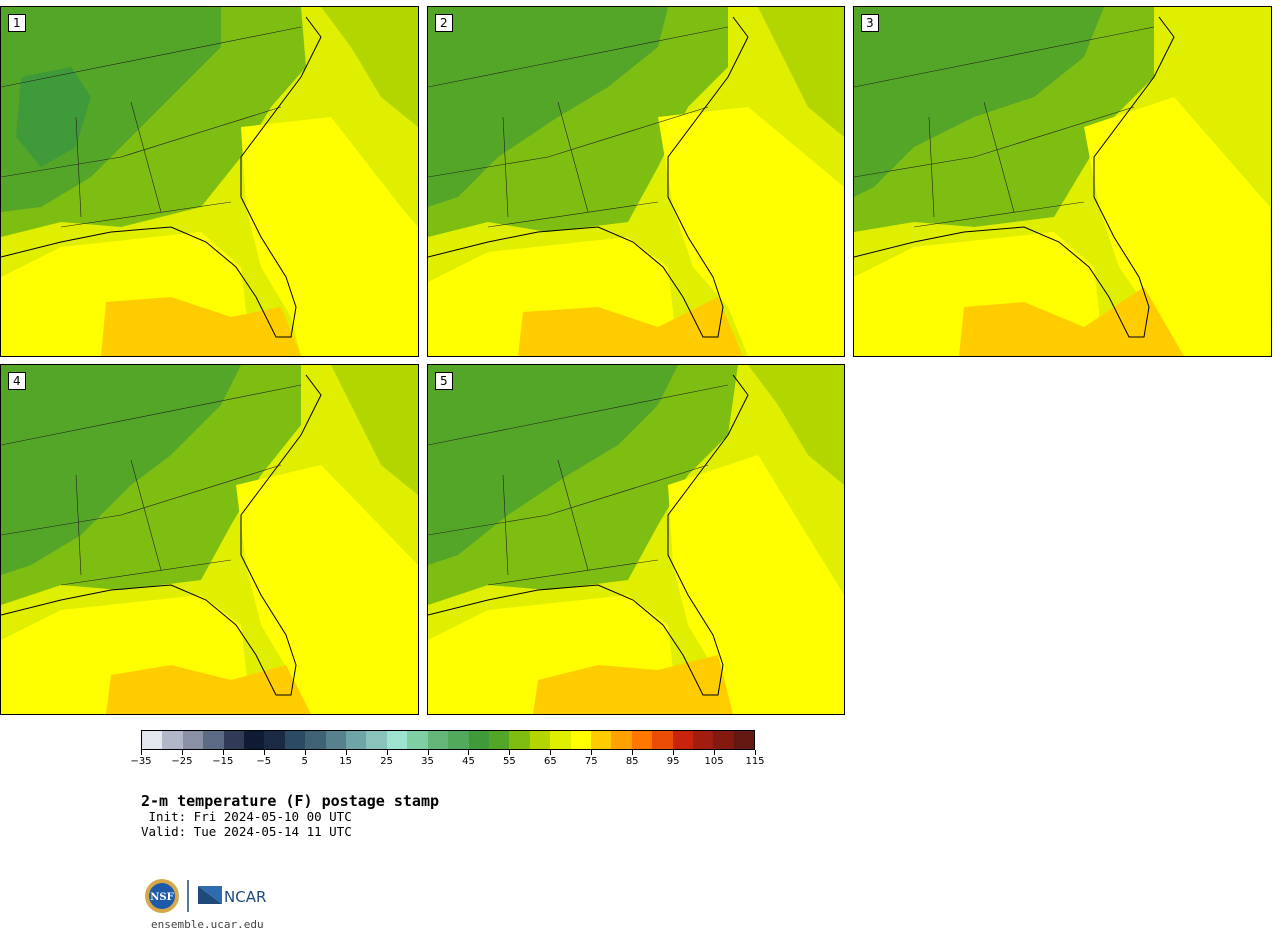 Image resolution: width=1280 pixels, height=936 pixels. What do you see at coordinates (246, 831) in the screenshot?
I see `valid-time: Valid: Tue 2024-05-14 11 UTC` at bounding box center [246, 831].